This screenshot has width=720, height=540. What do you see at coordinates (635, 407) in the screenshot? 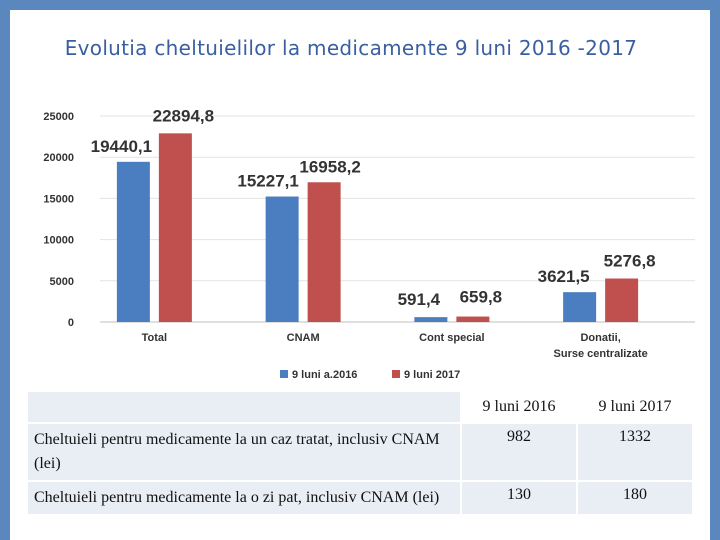
I see `table-header-2017: 9 luni 2017` at bounding box center [635, 407].